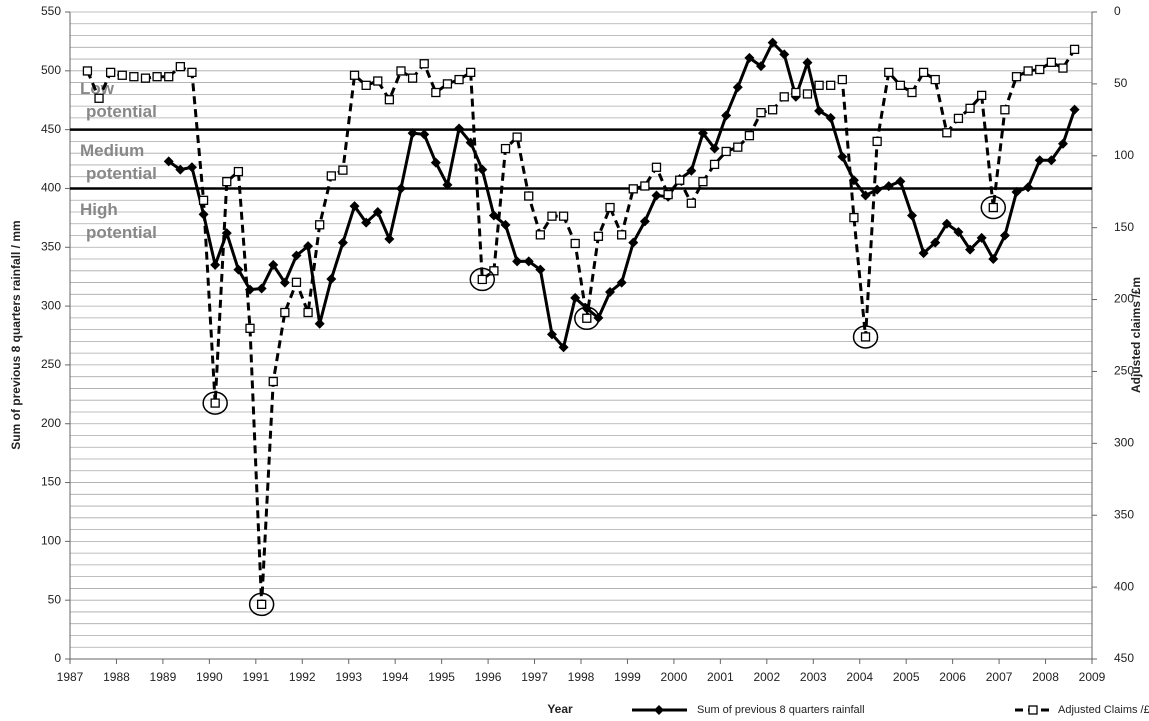 The height and width of the screenshot is (721, 1149). What do you see at coordinates (1124, 371) in the screenshot?
I see `y2-tick-label: 250` at bounding box center [1124, 371].